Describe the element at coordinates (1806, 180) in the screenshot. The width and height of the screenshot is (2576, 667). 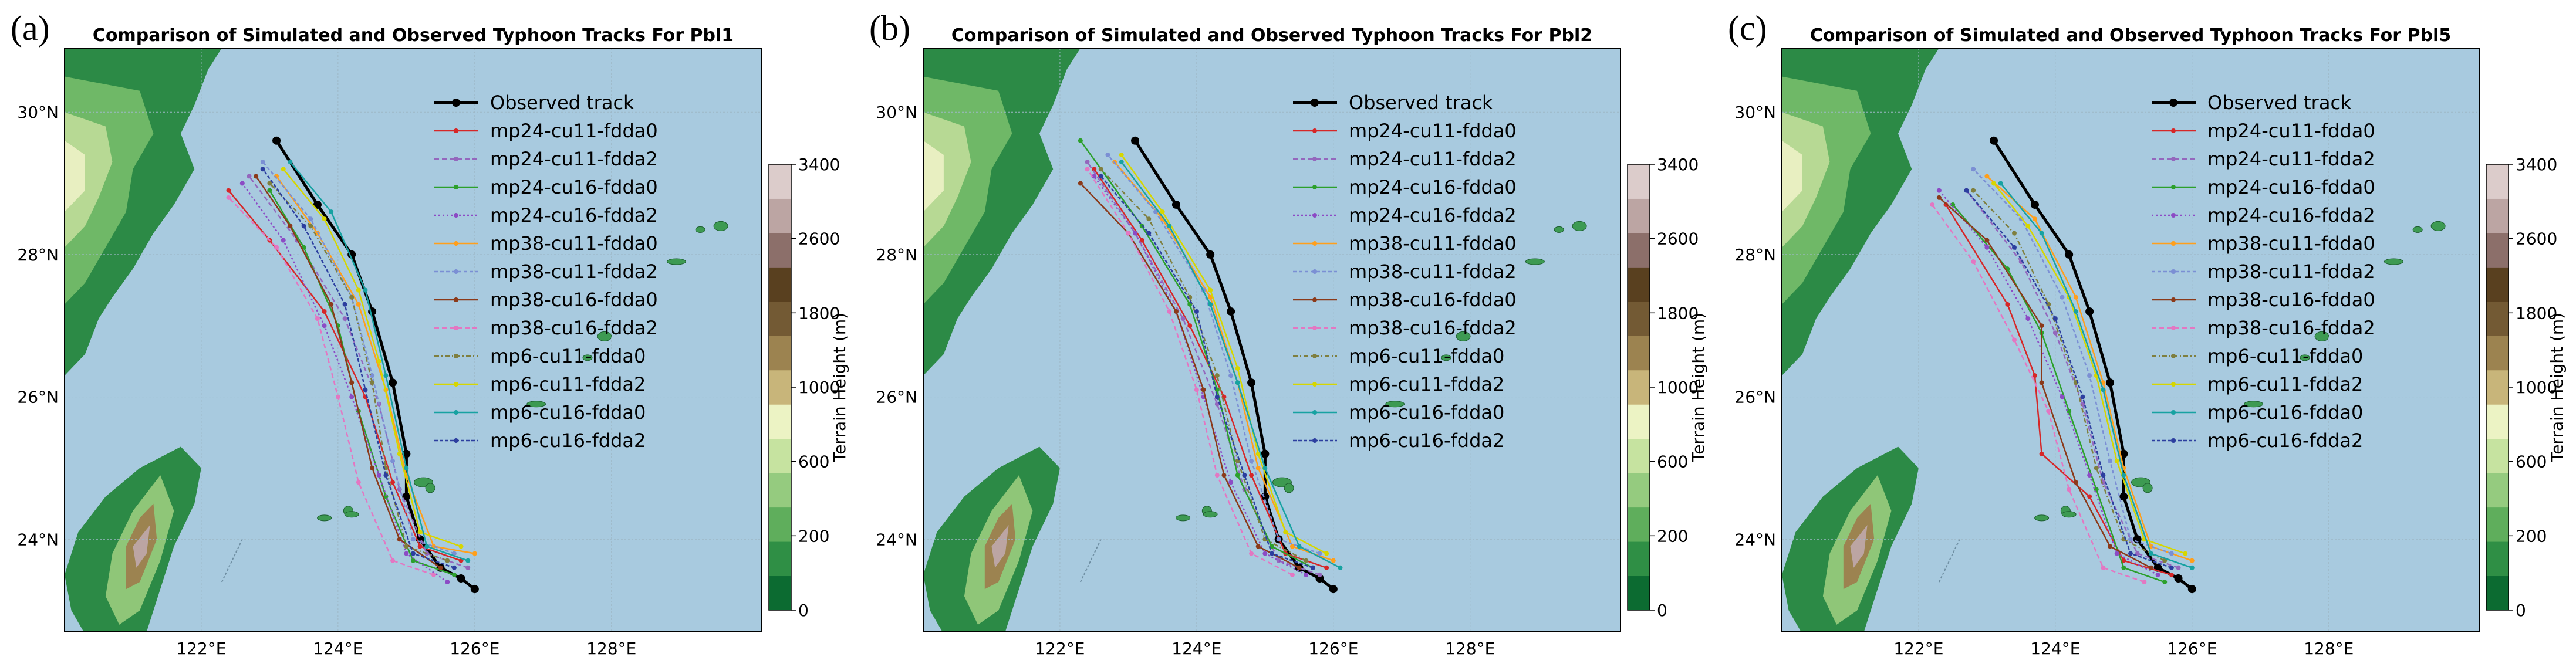
I see `mainland-high` at that location.